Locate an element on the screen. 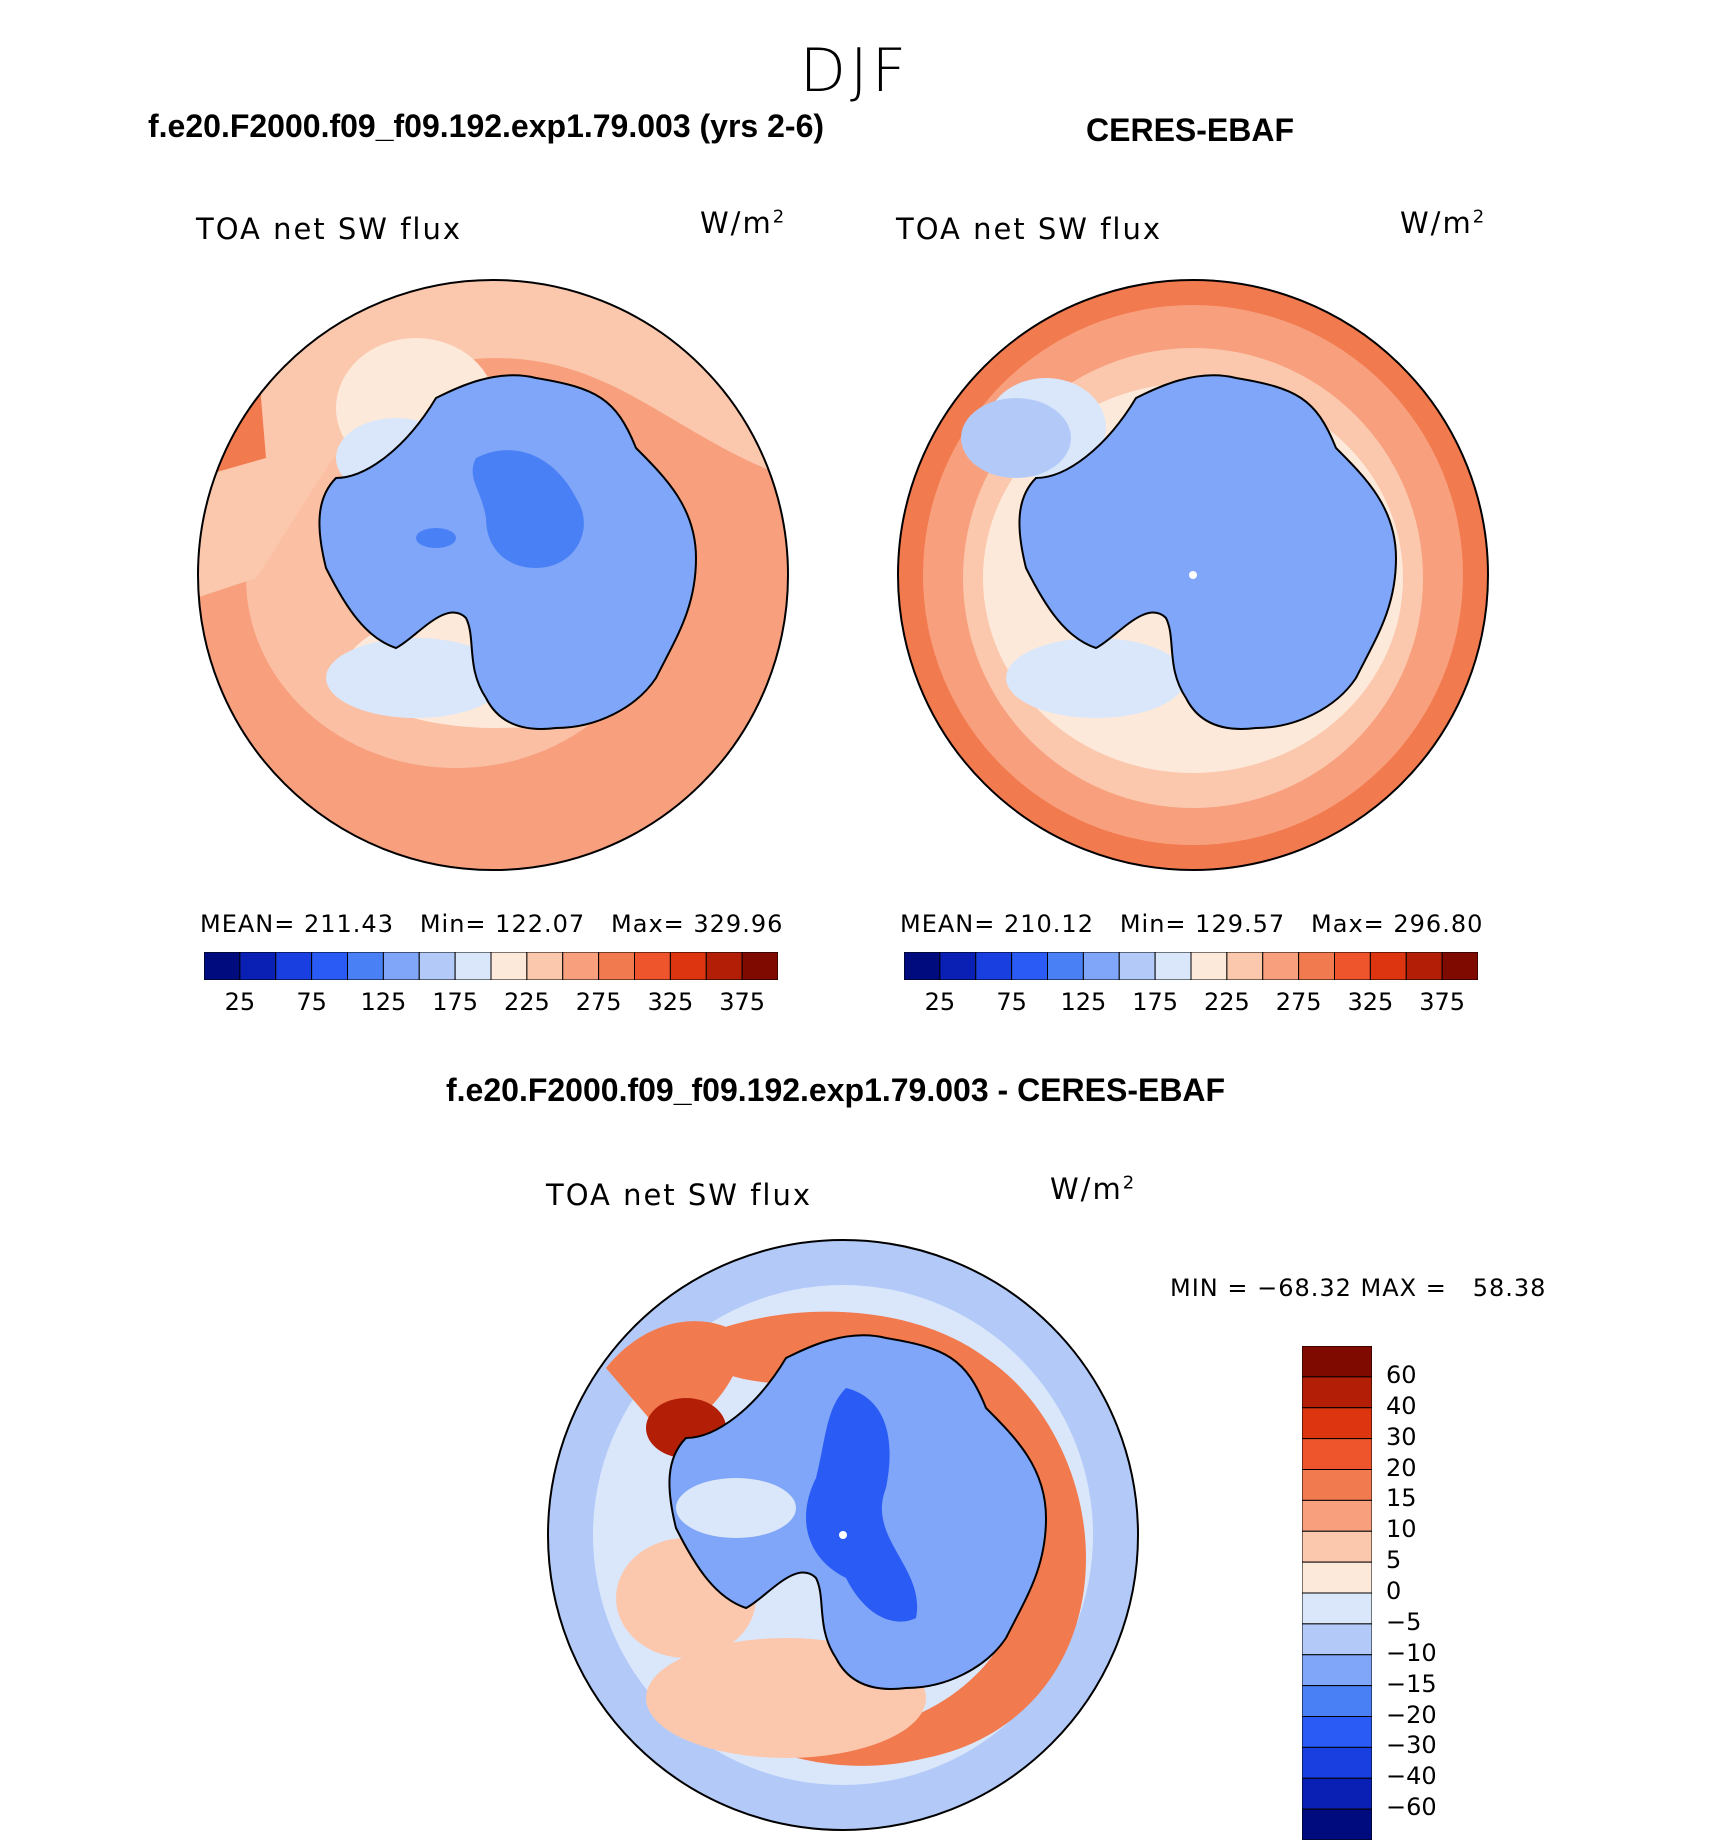 Image resolution: width=1710 pixels, height=1840 pixels. colorbar-tick-label: 10 is located at coordinates (1401, 1529).